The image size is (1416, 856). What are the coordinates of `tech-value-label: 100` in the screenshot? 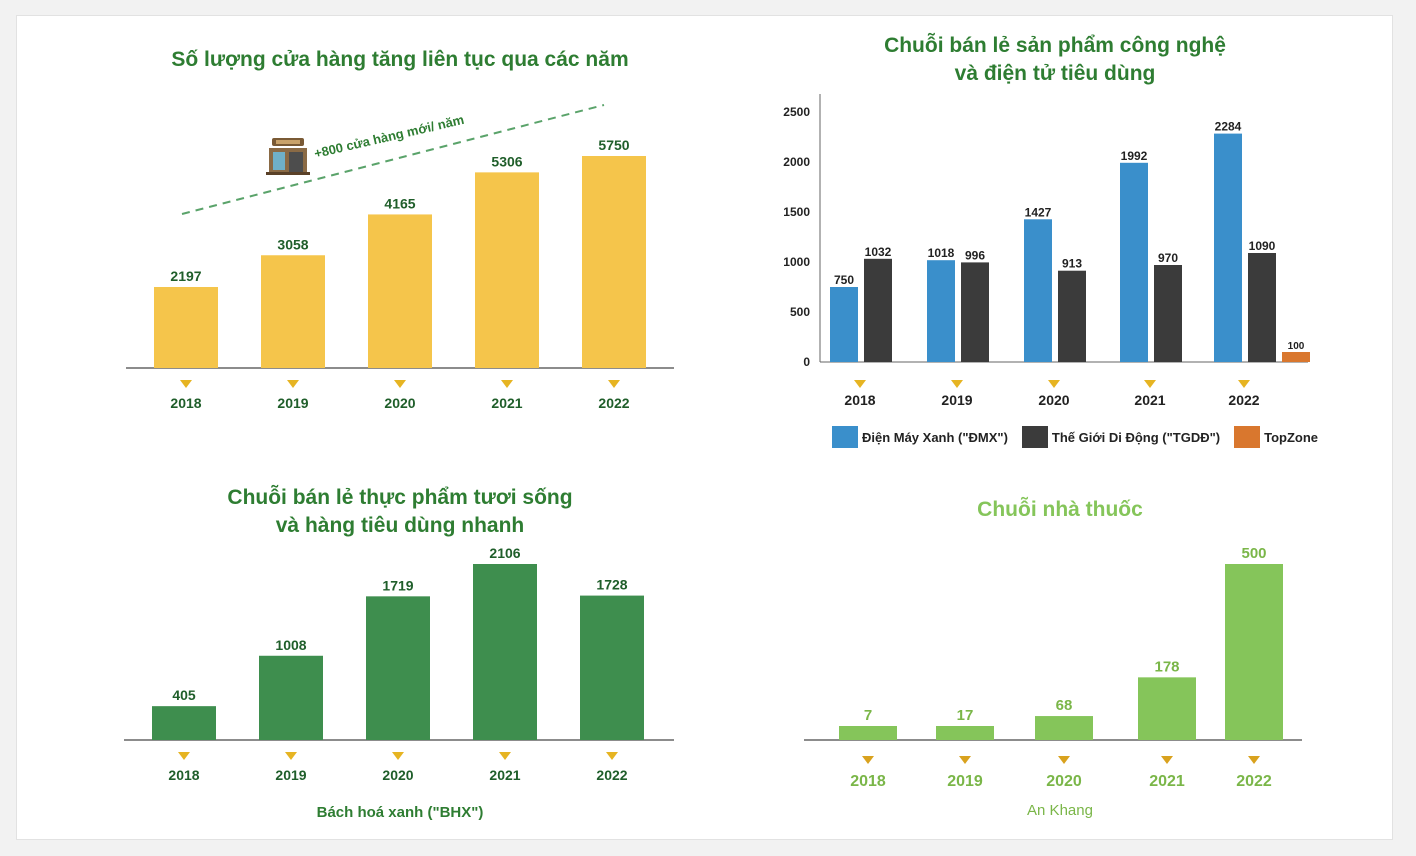 It's located at (1296, 346).